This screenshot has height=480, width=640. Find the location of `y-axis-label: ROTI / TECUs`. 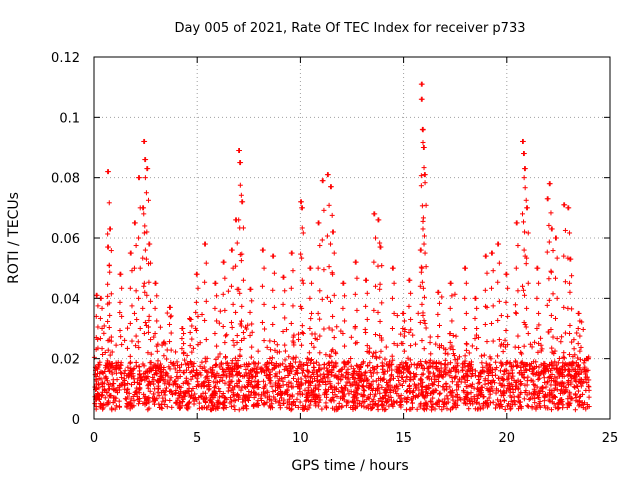

y-axis-label: ROTI / TECUs is located at coordinates (14, 238).